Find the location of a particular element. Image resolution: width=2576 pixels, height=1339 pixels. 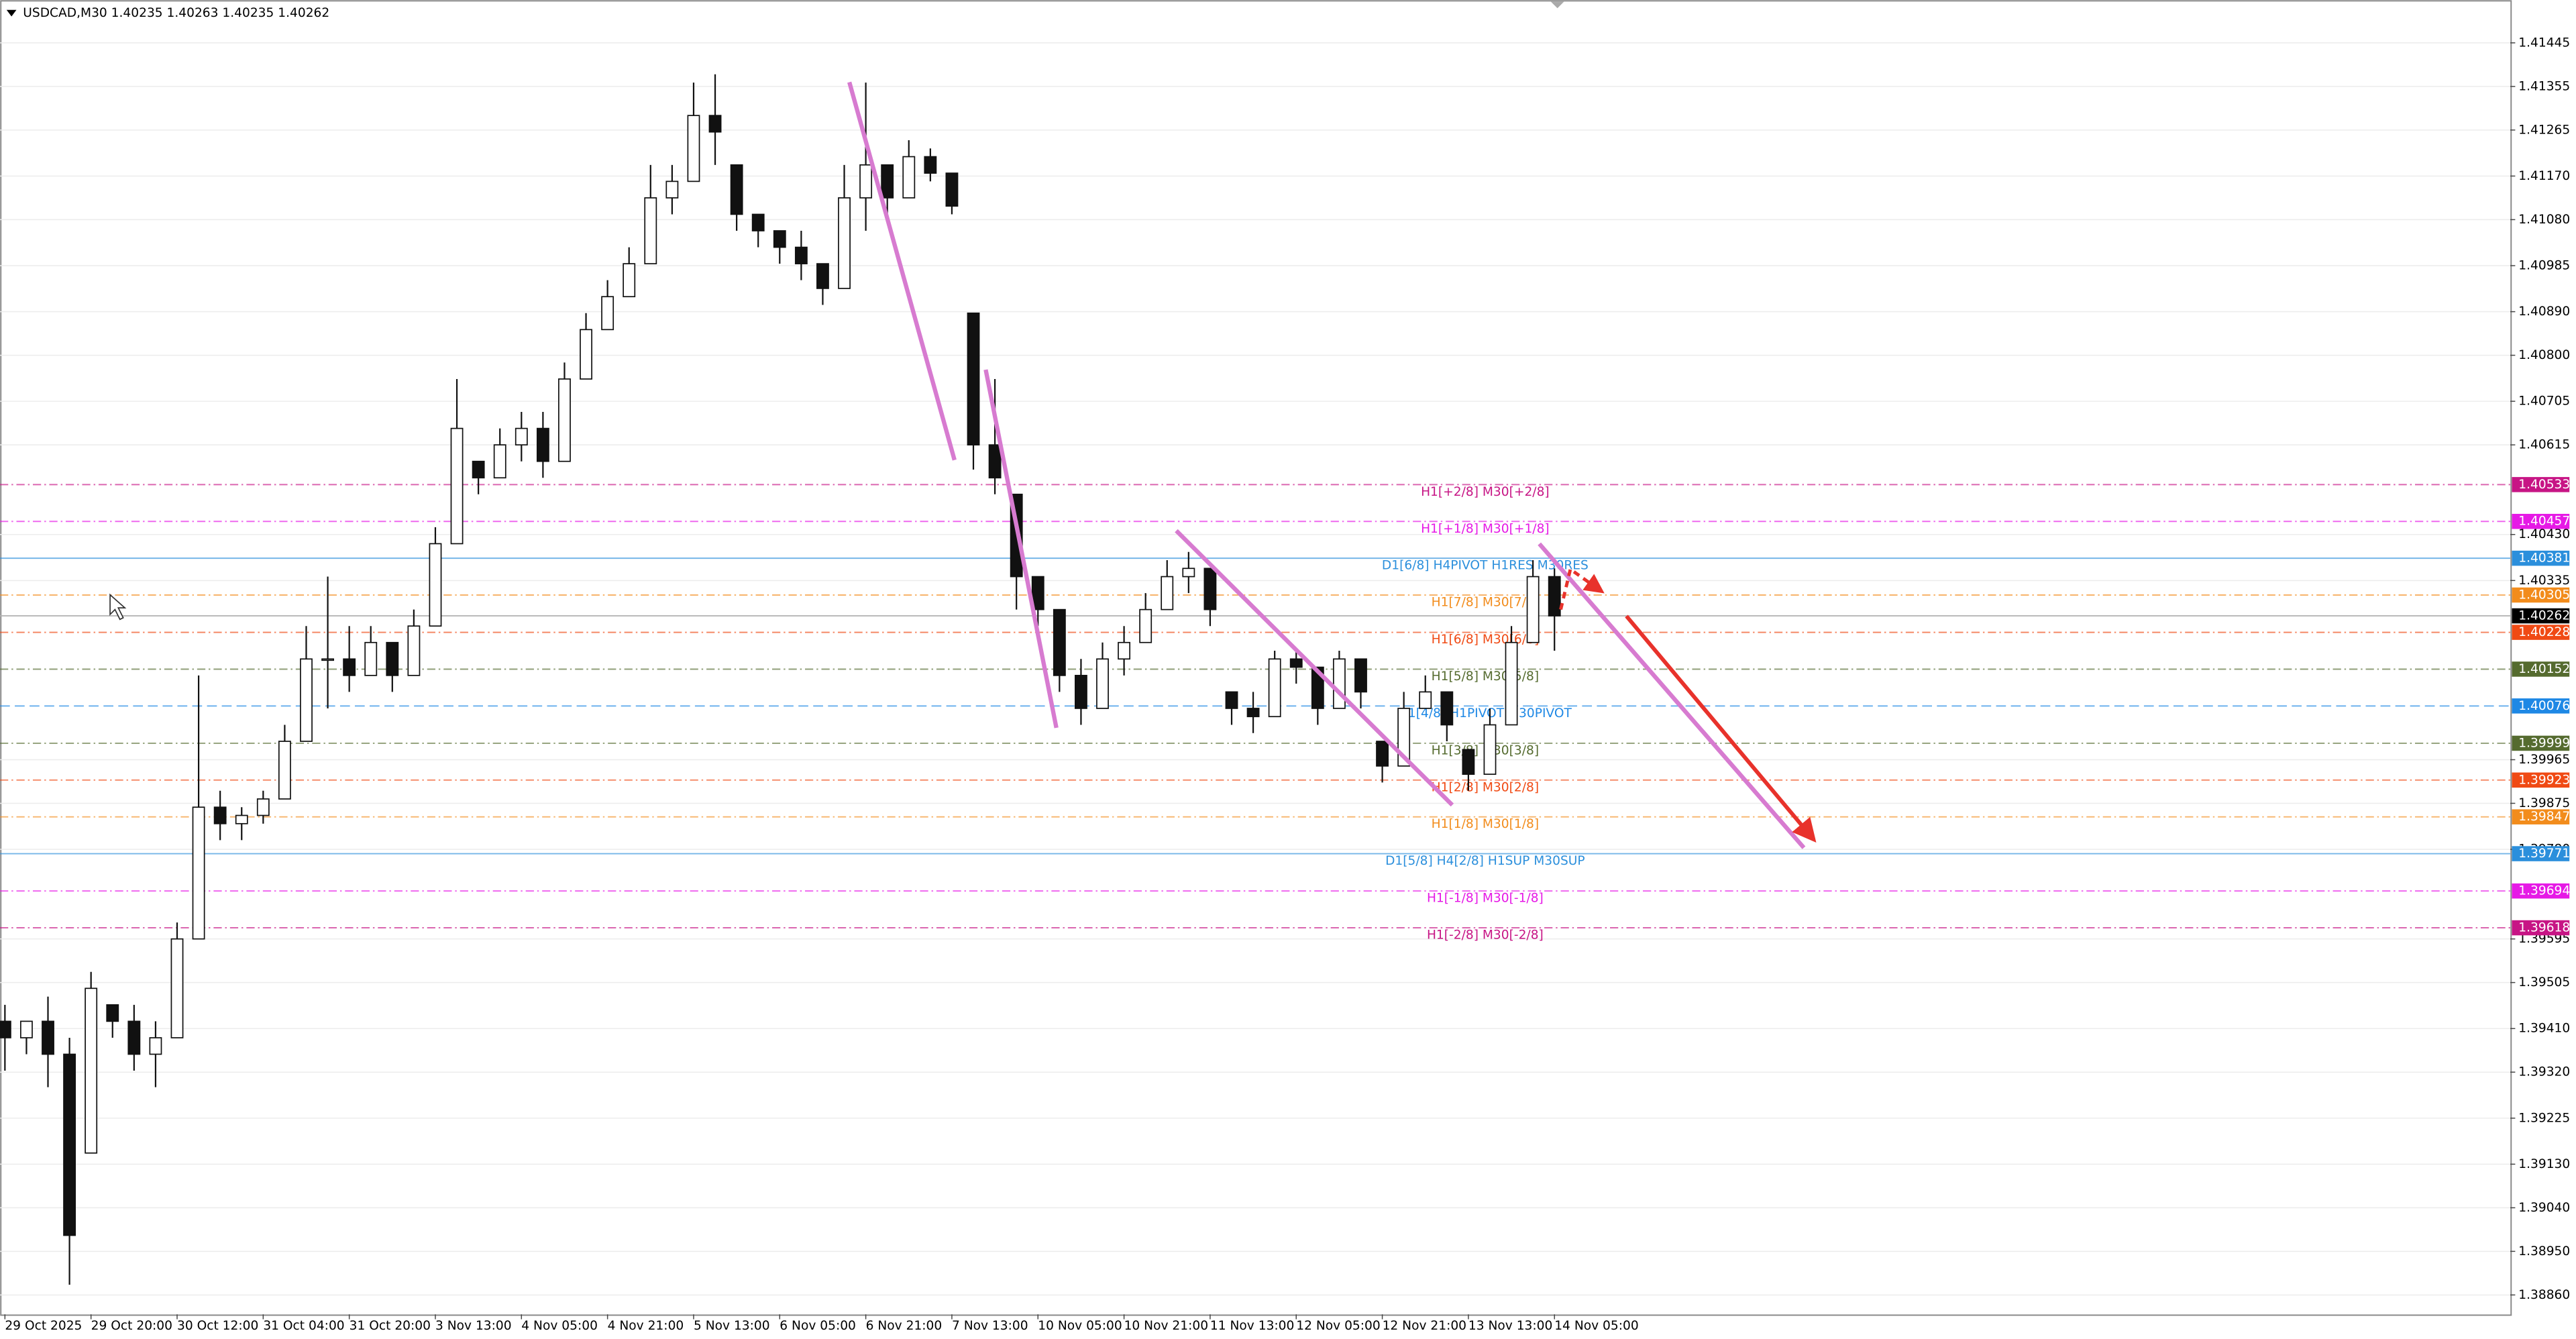

x-tick-label: 12 Nov 05:00 is located at coordinates (1338, 1326).